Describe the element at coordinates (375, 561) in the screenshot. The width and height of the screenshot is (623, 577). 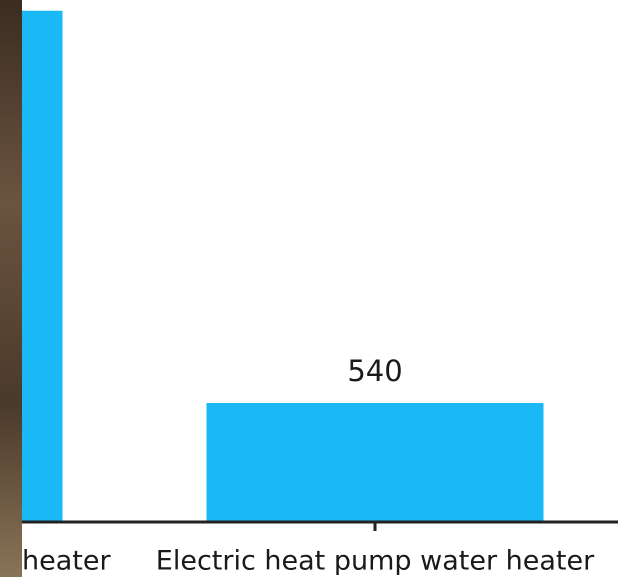
I see `x-tick-label: Electric heat pump water heater` at that location.